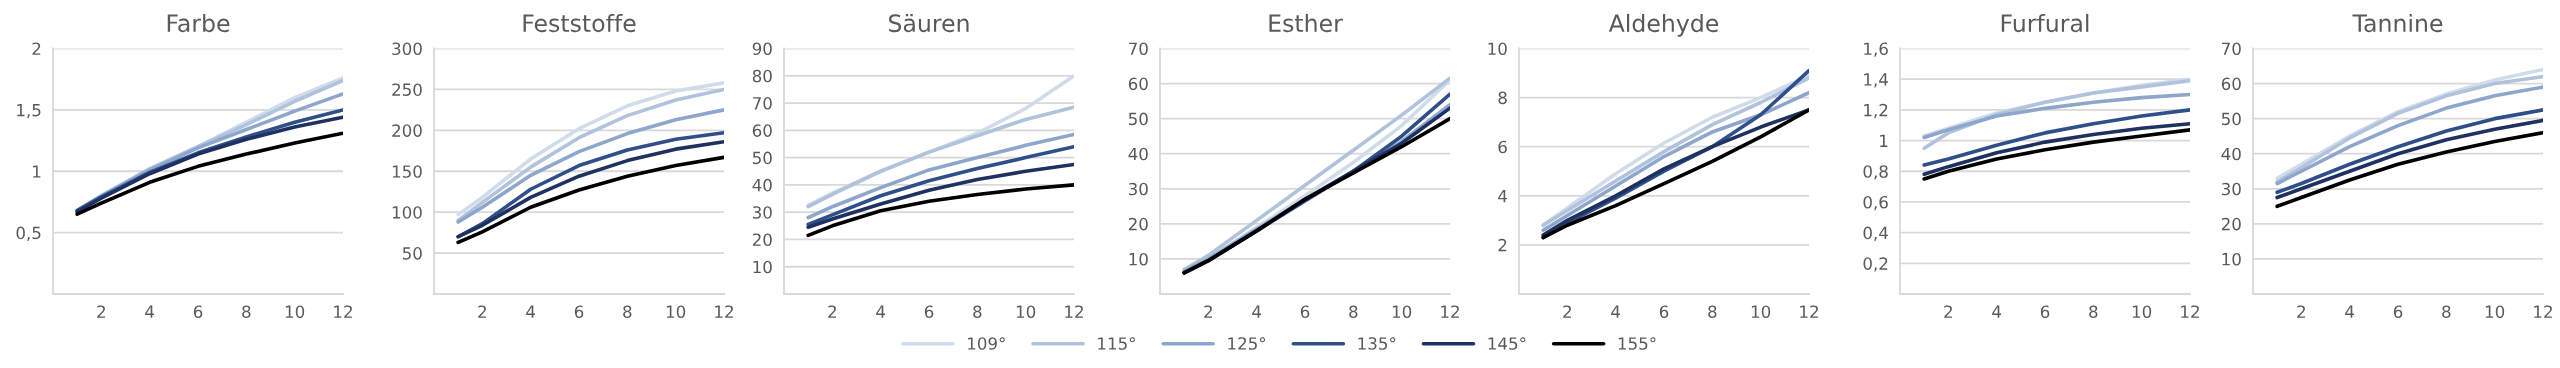 This screenshot has width=2560, height=368. I want to click on chart-title: Furfural, so click(2045, 23).